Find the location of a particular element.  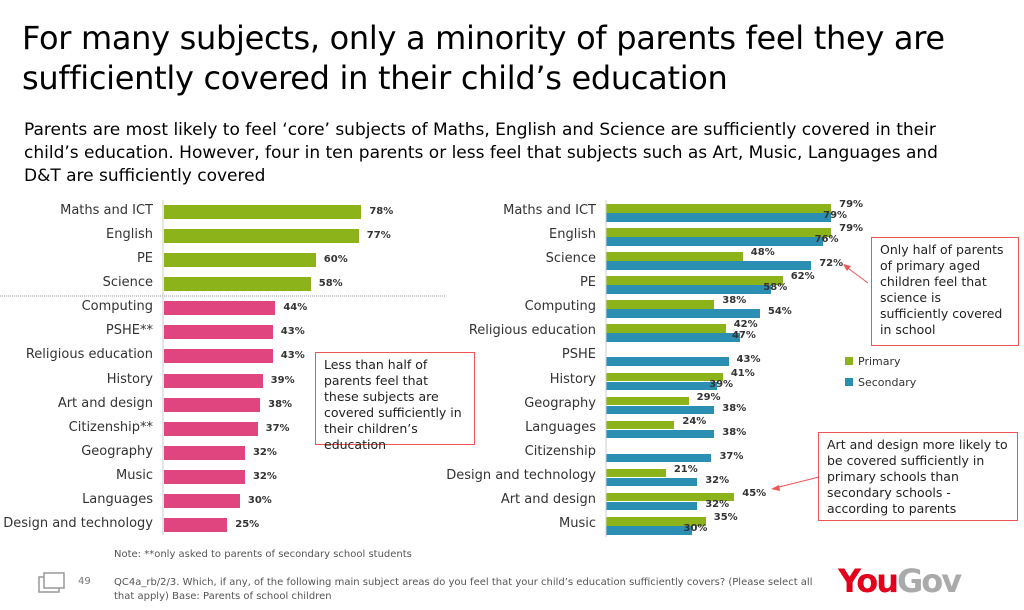

left-category-label: Religious education is located at coordinates (89, 355).